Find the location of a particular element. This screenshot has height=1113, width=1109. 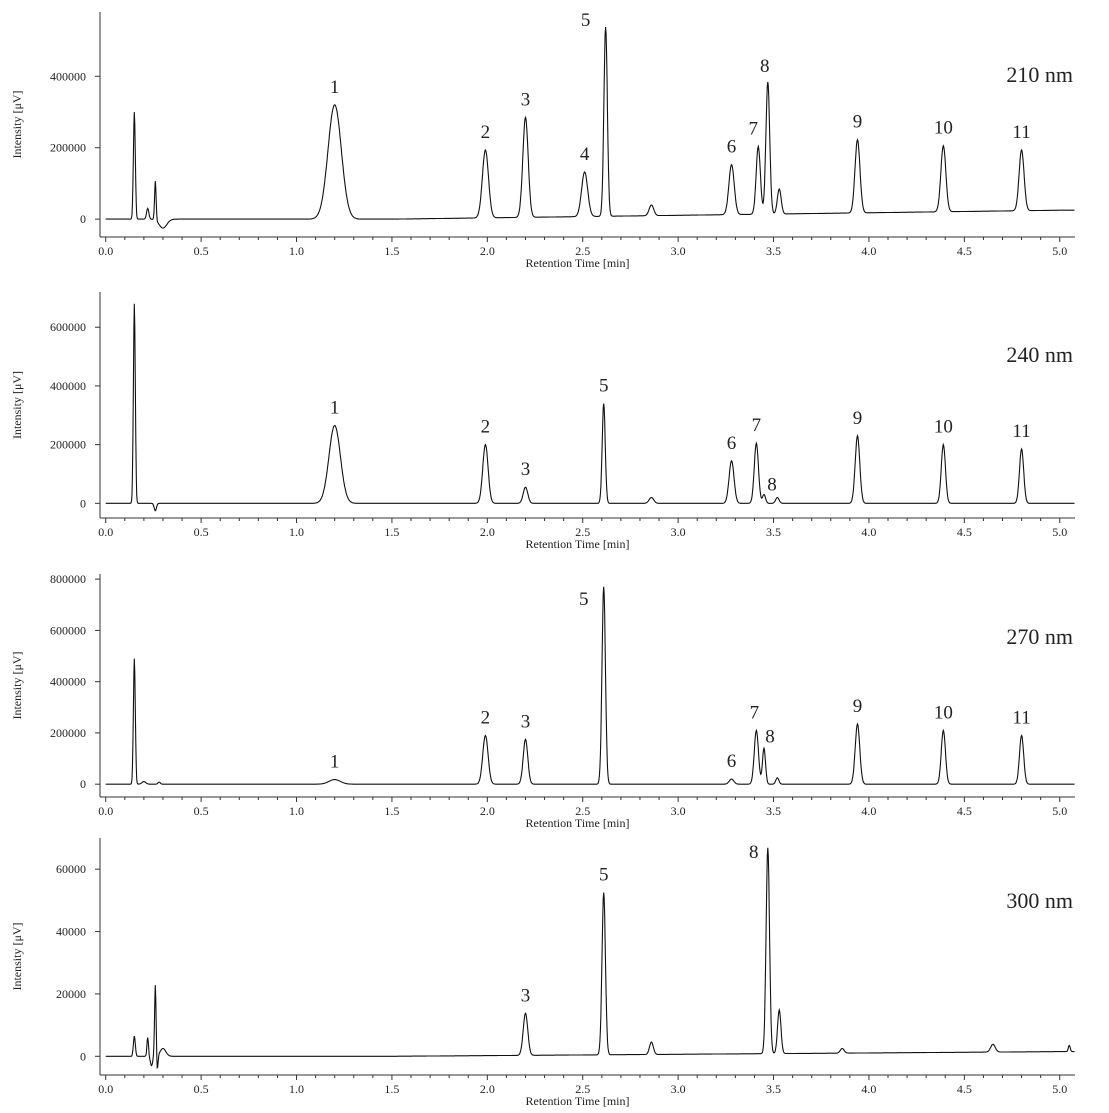

y-tick-label: 40000 is located at coordinates (71, 932).